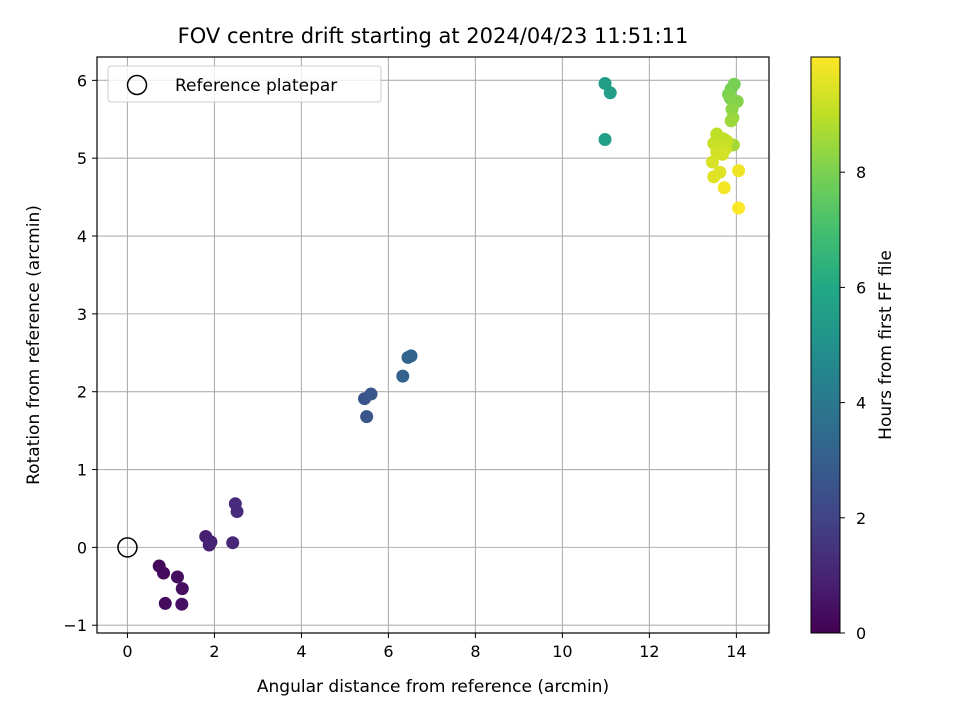  What do you see at coordinates (82, 470) in the screenshot?
I see `y-tick-label: 1` at bounding box center [82, 470].